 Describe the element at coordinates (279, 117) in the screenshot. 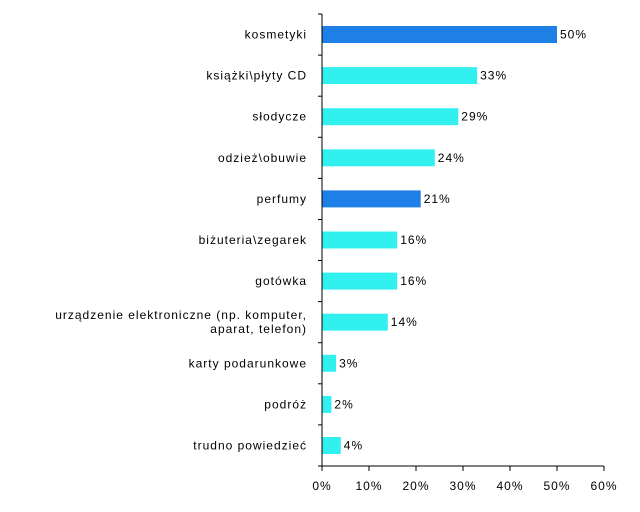

I see `category-label: słodycze` at that location.